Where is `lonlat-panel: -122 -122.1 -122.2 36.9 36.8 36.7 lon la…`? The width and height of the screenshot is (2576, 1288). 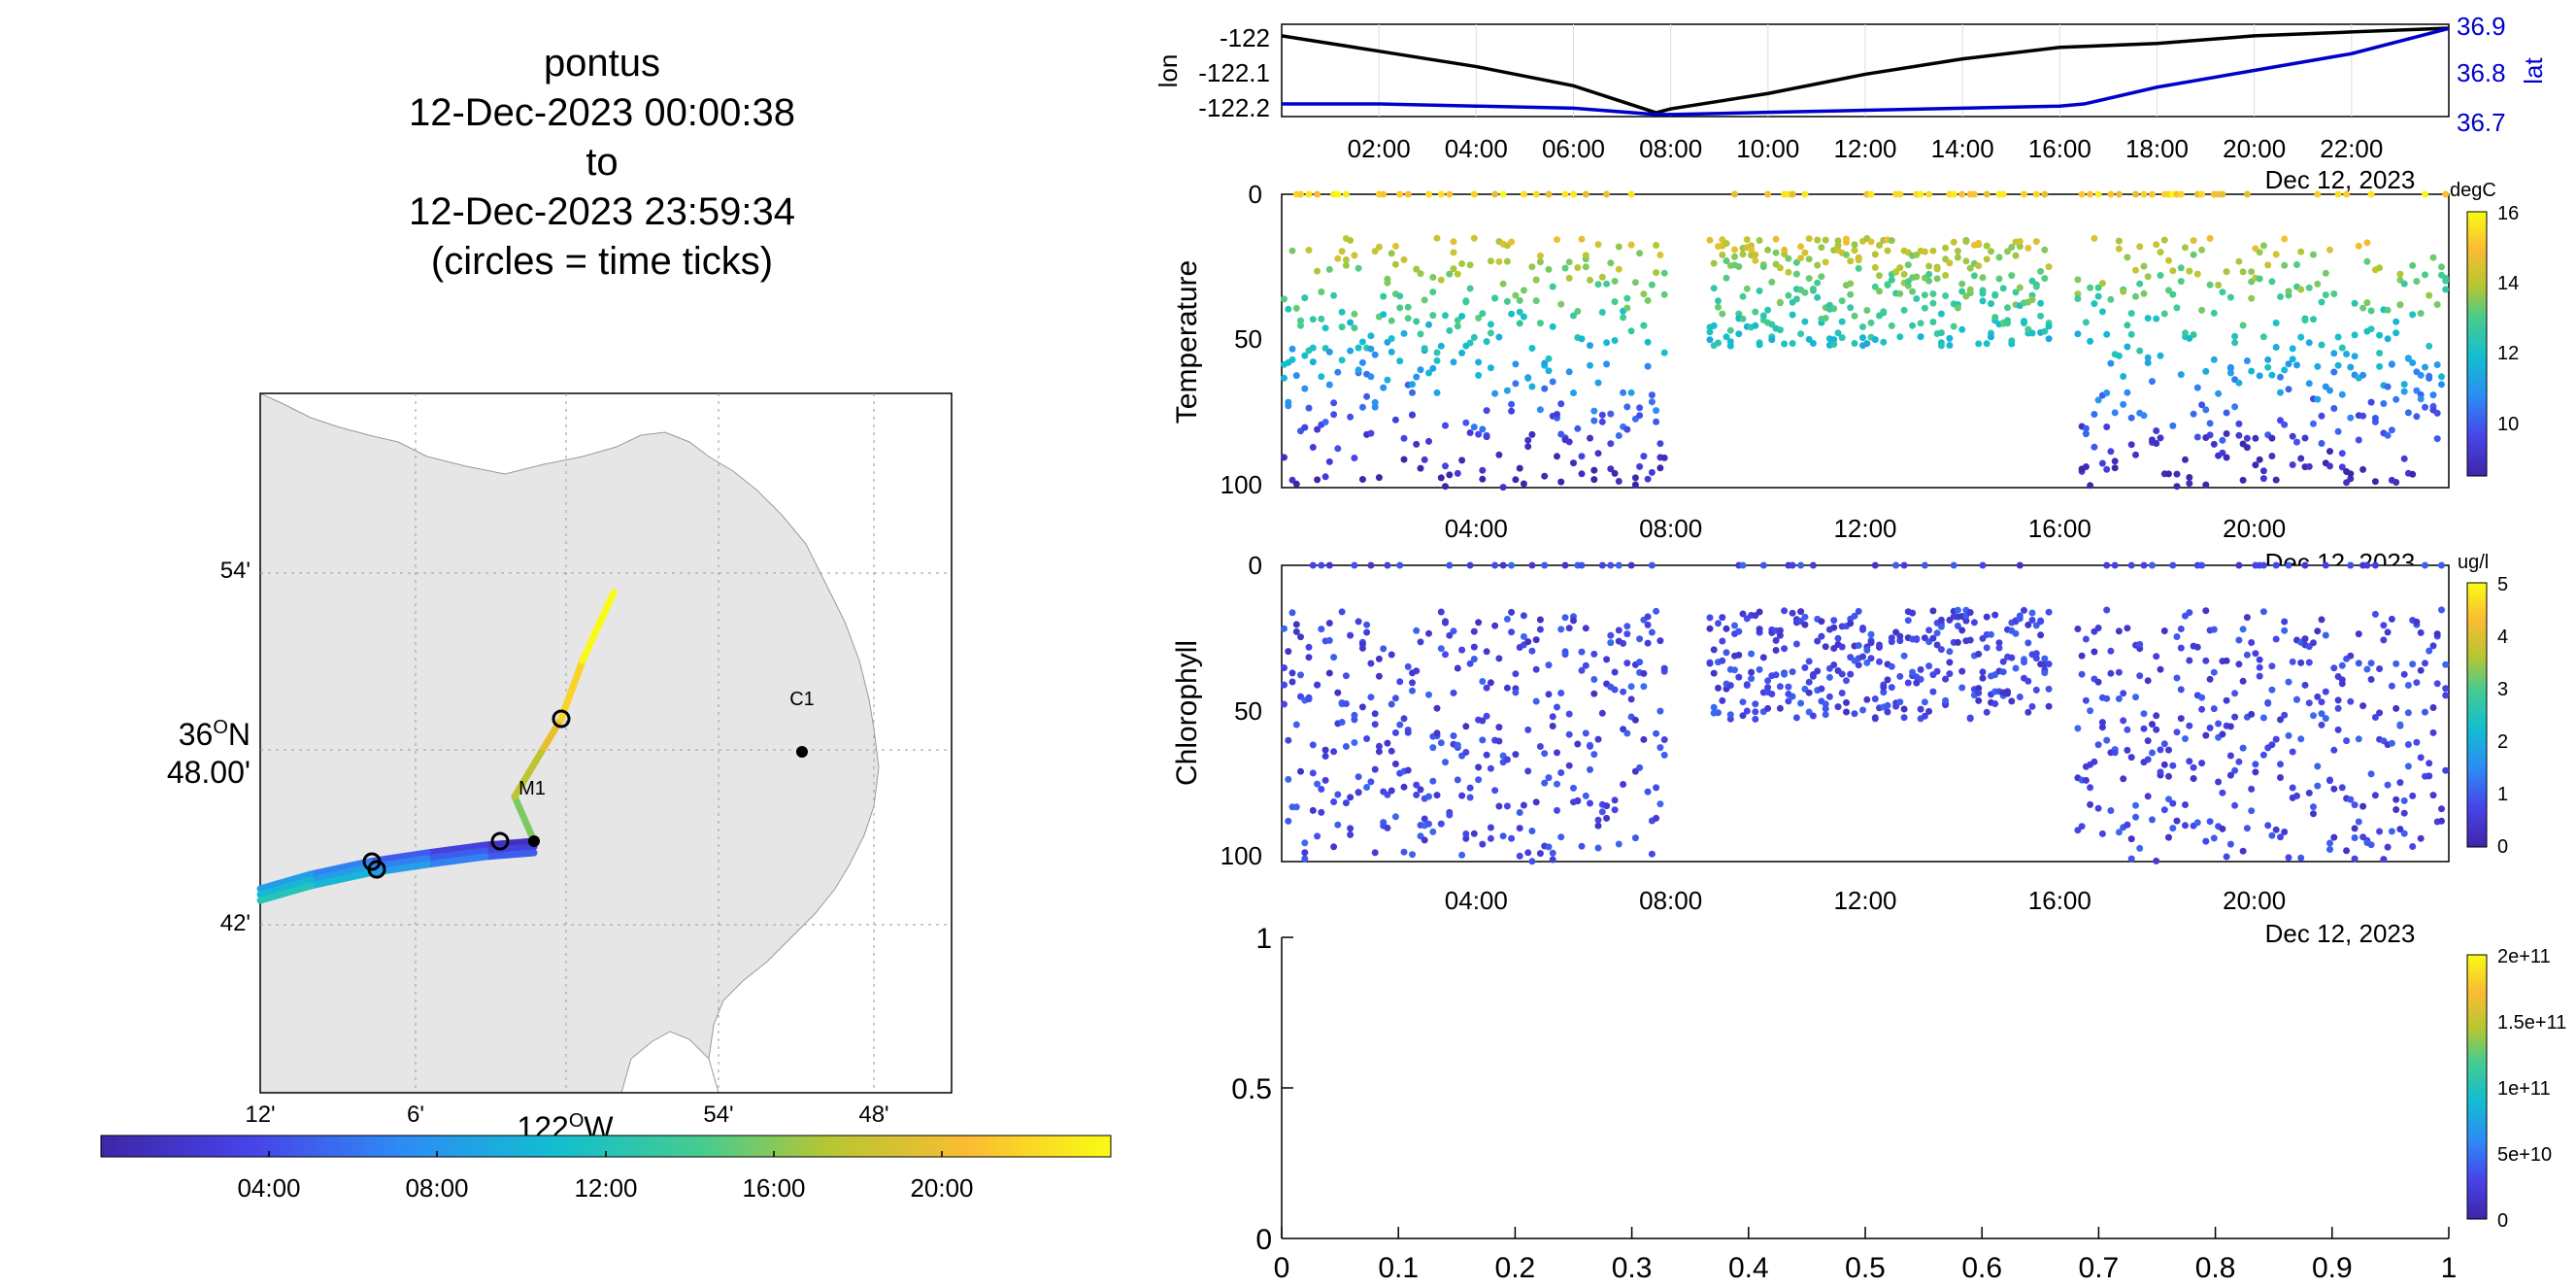 lonlat-panel: -122 -122.1 -122.2 36.9 36.8 36.7 lon la… is located at coordinates (1851, 103).